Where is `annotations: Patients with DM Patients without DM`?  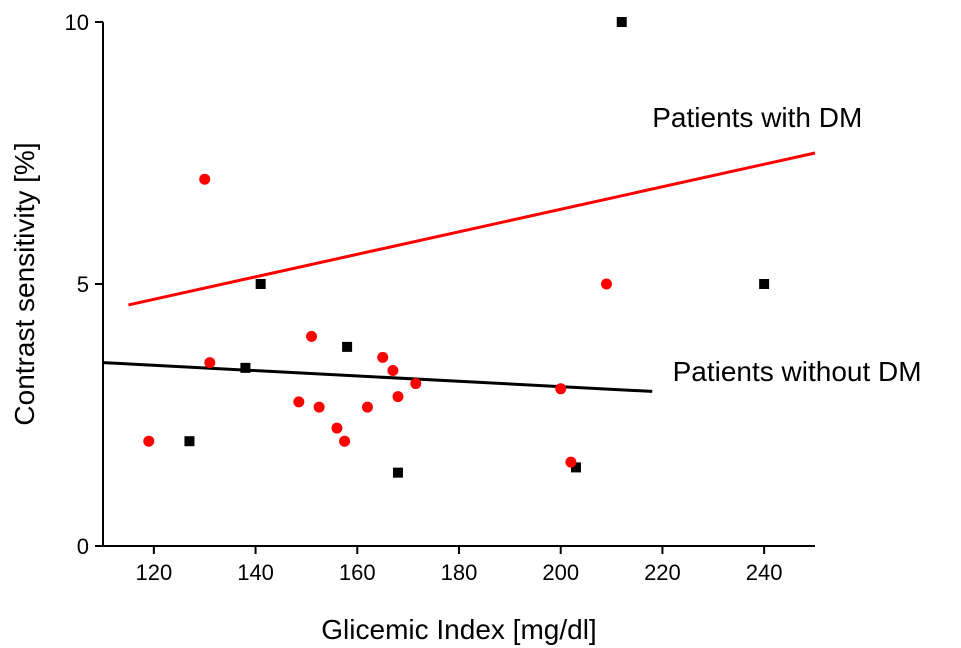 annotations: Patients with DM Patients without DM is located at coordinates (786, 244).